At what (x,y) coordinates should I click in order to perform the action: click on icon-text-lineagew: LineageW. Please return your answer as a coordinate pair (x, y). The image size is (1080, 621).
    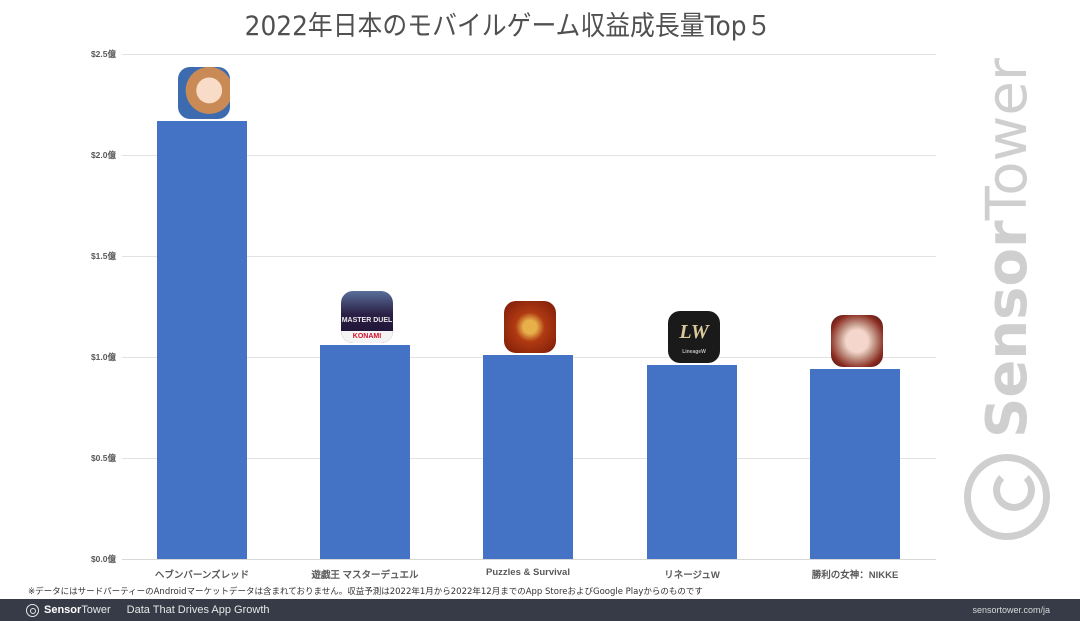
    Looking at the image, I should click on (694, 352).